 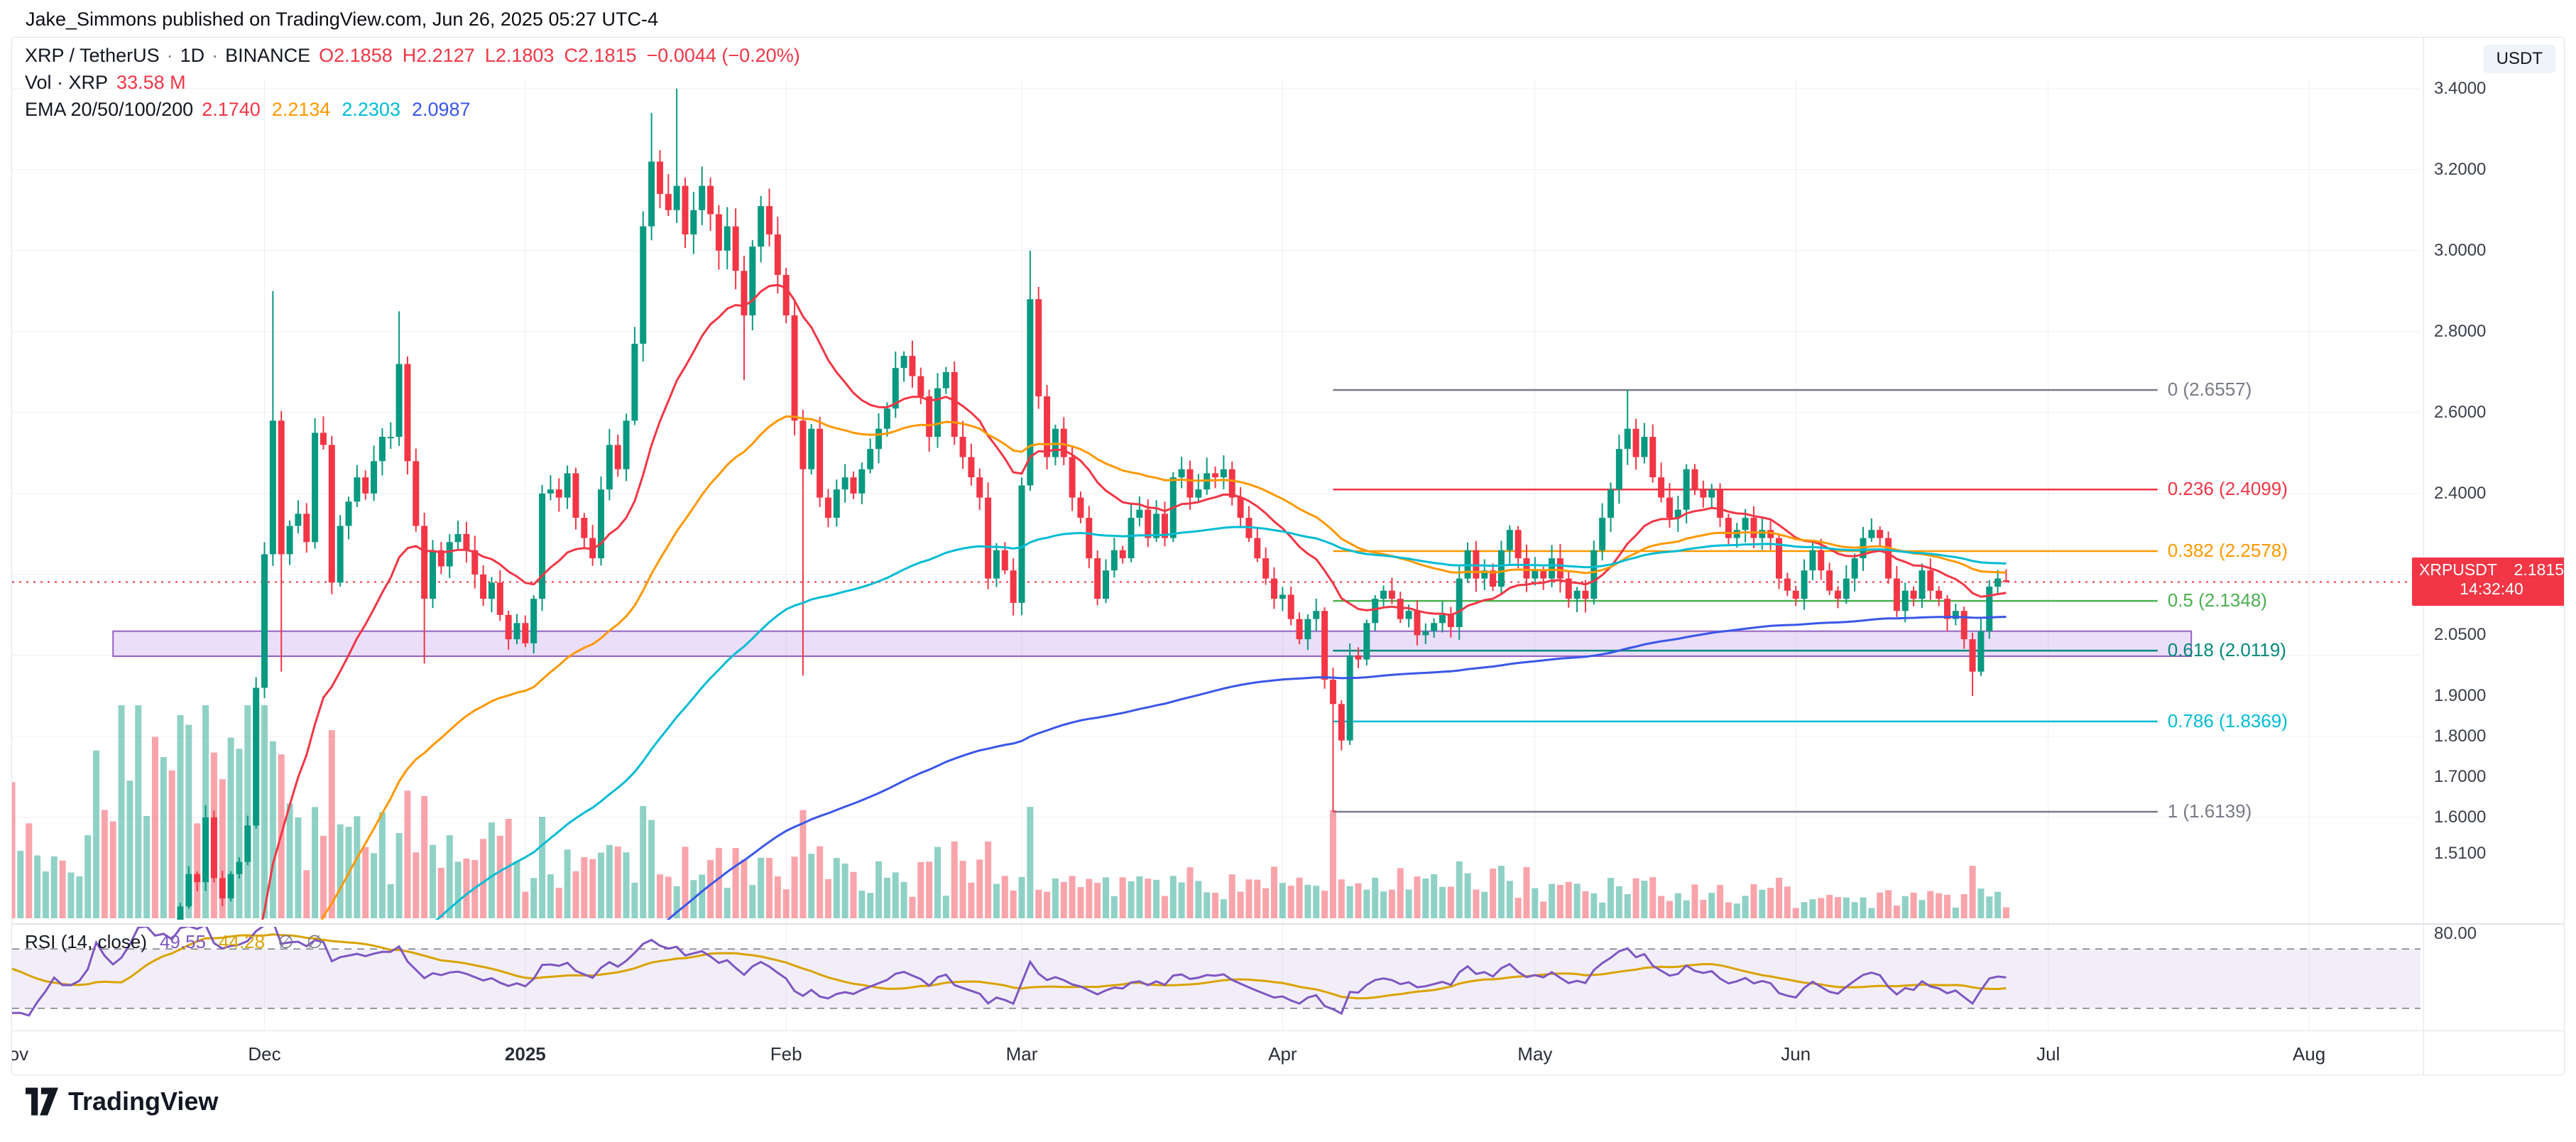 I want to click on rsi-legend: RSI (14, close) 49.55 44.28 ∅ ∅, so click(x=173, y=942).